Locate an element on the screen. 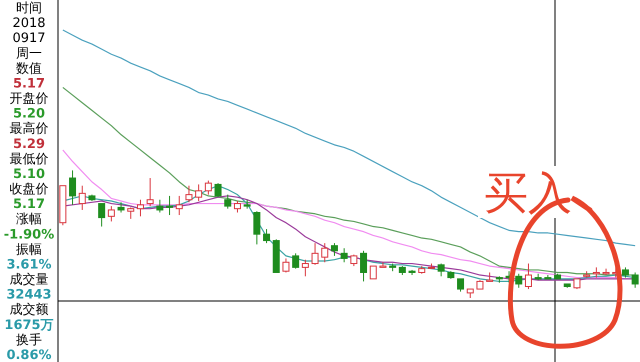 This screenshot has height=362, width=640. text: 成交量 is located at coordinates (29, 280).